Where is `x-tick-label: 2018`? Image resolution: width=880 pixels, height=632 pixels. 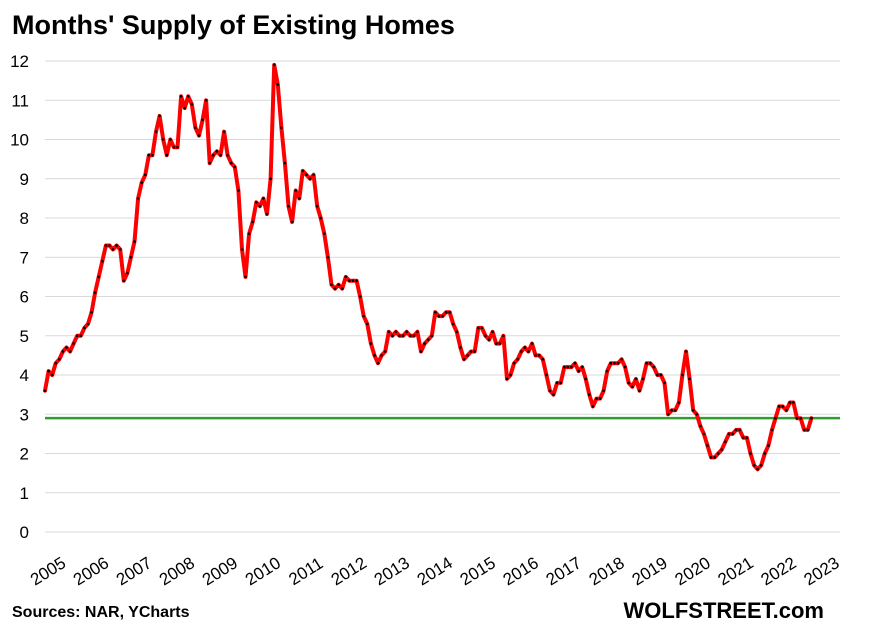
x-tick-label: 2018 is located at coordinates (607, 571).